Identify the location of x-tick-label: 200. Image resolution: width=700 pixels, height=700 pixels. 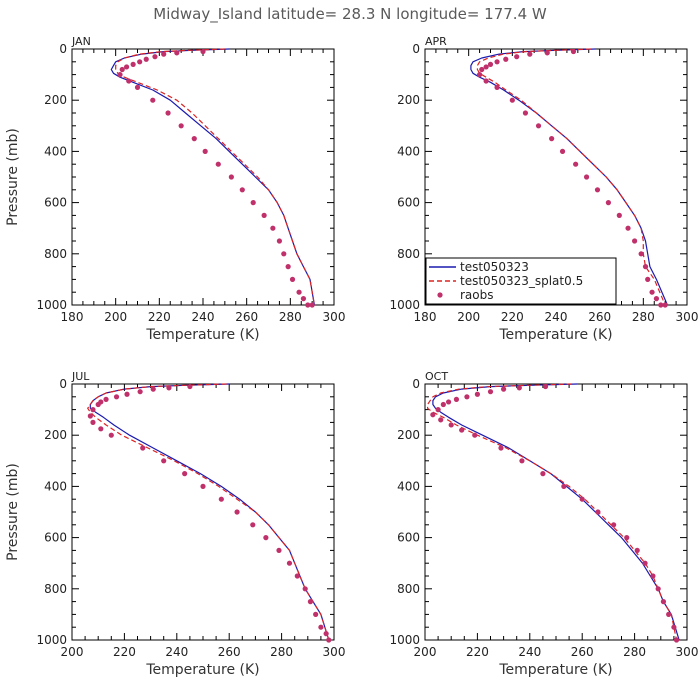
(72, 652).